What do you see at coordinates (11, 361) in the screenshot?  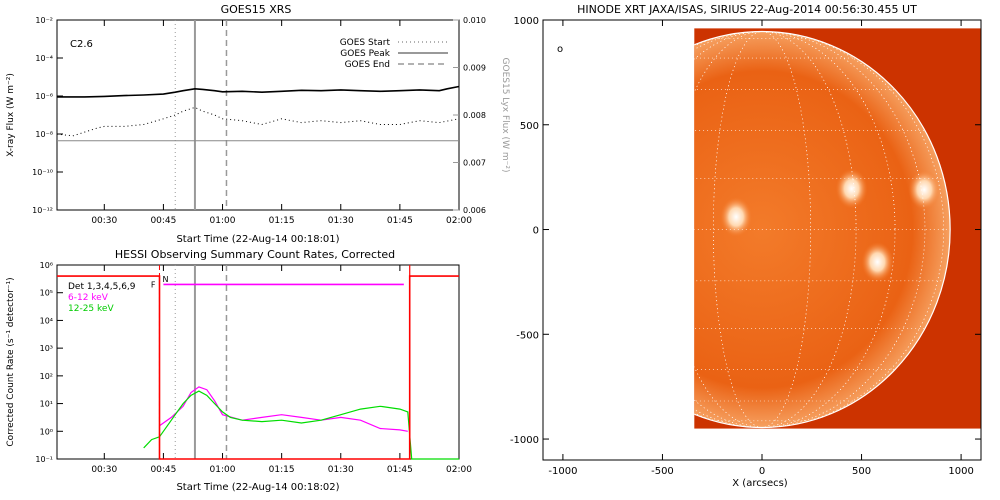 I see `hessi-ylabel: Corrected Count Rate (s⁻¹ detector⁻¹)` at bounding box center [11, 361].